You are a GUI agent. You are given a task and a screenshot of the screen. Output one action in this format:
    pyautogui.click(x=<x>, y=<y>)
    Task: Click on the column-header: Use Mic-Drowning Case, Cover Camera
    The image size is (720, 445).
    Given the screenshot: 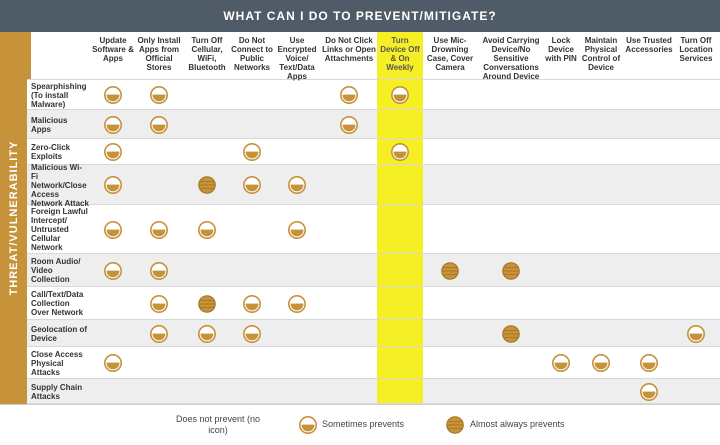 What is the action you would take?
    pyautogui.click(x=450, y=54)
    